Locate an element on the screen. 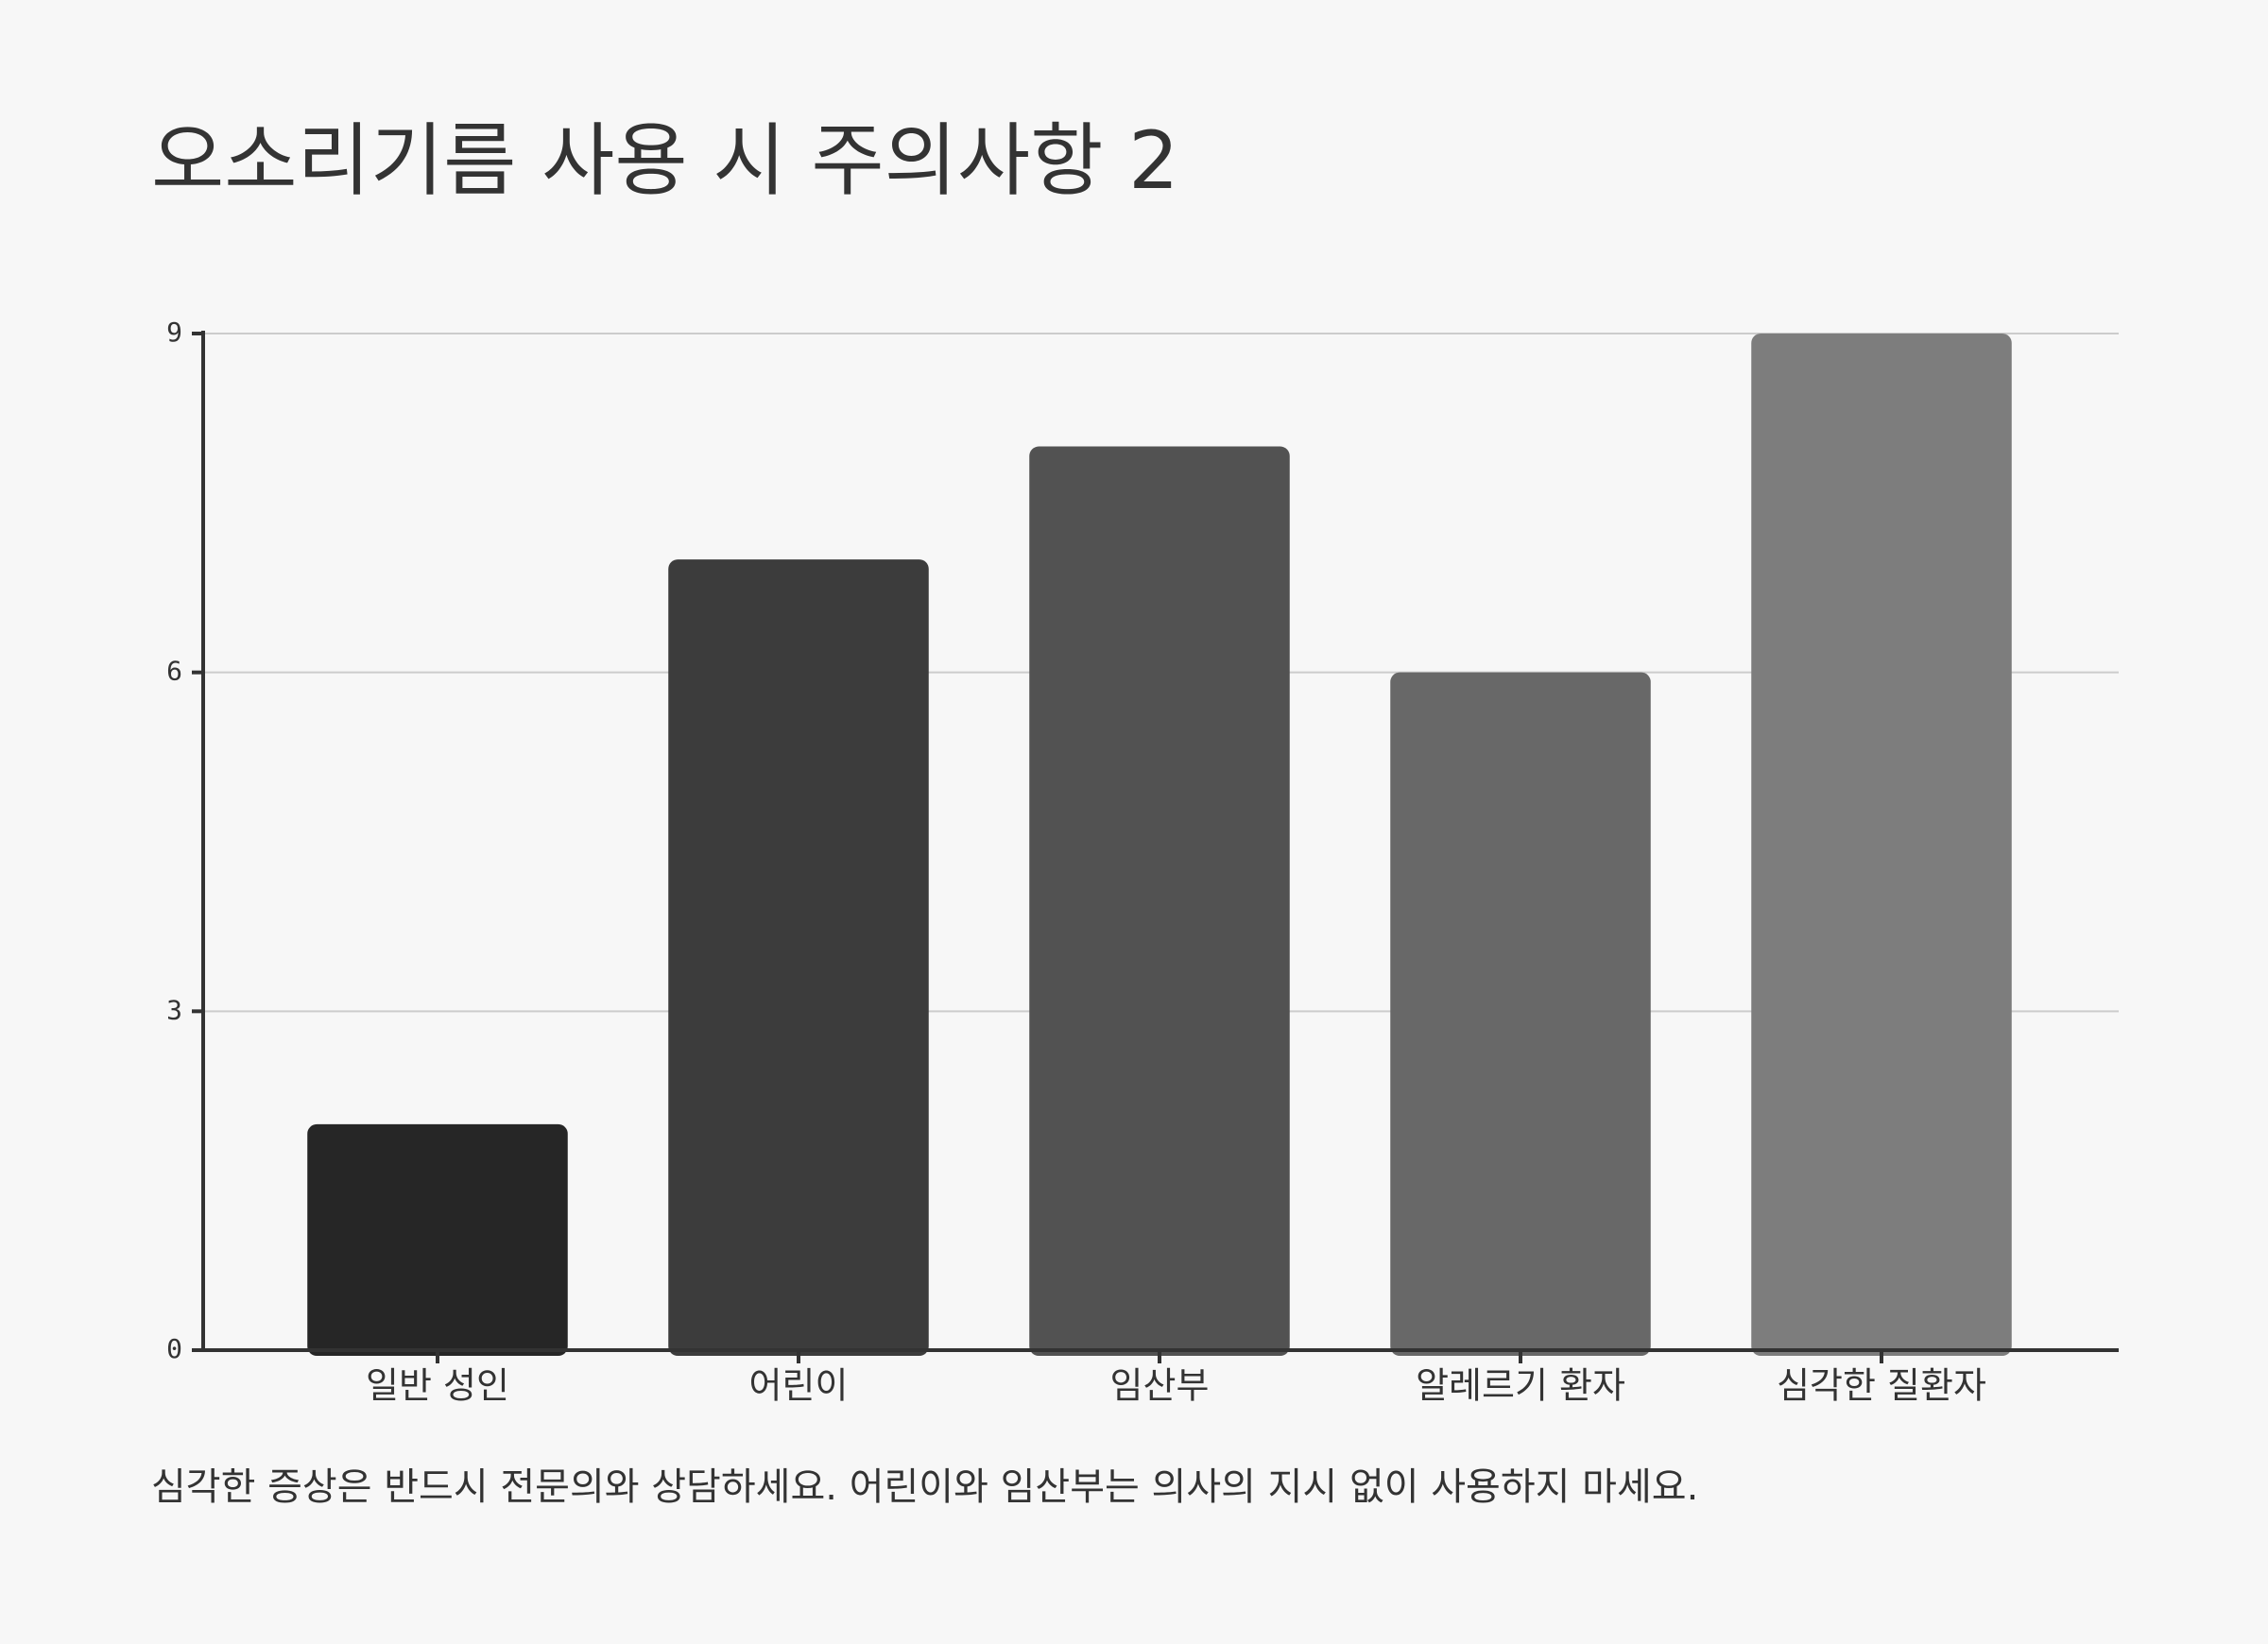 The height and width of the screenshot is (1644, 2268). x-tick-label: 임산부 is located at coordinates (1160, 1386).